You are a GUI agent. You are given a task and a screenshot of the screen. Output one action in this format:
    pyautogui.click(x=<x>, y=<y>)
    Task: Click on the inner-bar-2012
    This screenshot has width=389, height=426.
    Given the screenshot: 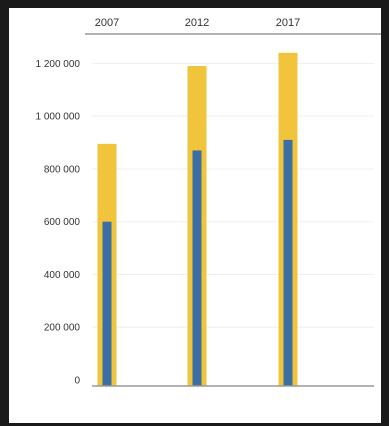 What is the action you would take?
    pyautogui.click(x=197, y=268)
    